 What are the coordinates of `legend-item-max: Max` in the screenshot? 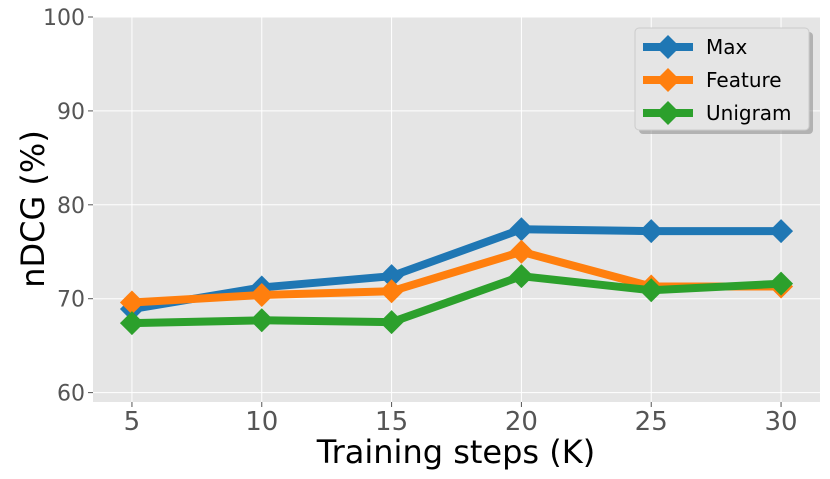 It's located at (695, 47).